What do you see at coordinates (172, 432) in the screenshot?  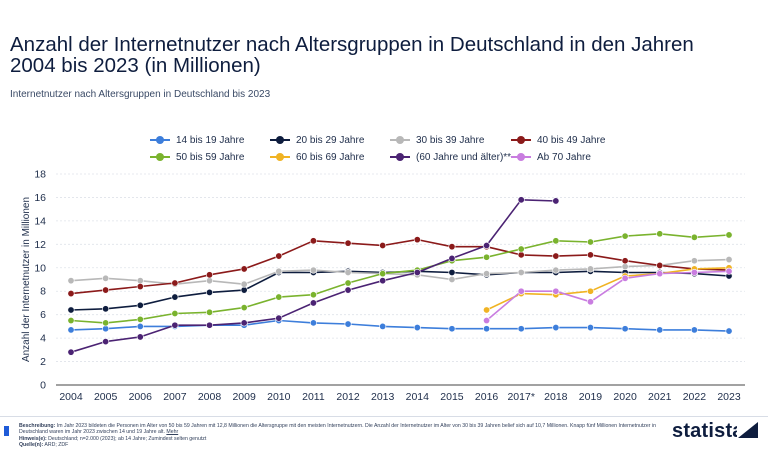 I see `mehr-link: Mehr` at bounding box center [172, 432].